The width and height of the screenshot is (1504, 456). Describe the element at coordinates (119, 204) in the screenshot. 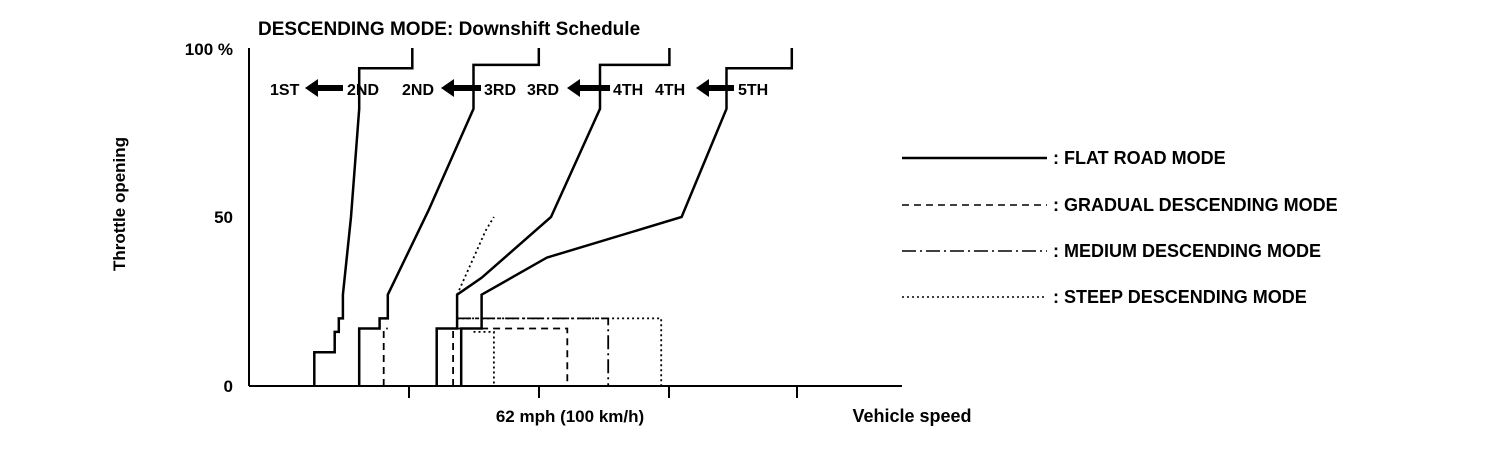

I see `y-axis-label: Throttle opening` at that location.